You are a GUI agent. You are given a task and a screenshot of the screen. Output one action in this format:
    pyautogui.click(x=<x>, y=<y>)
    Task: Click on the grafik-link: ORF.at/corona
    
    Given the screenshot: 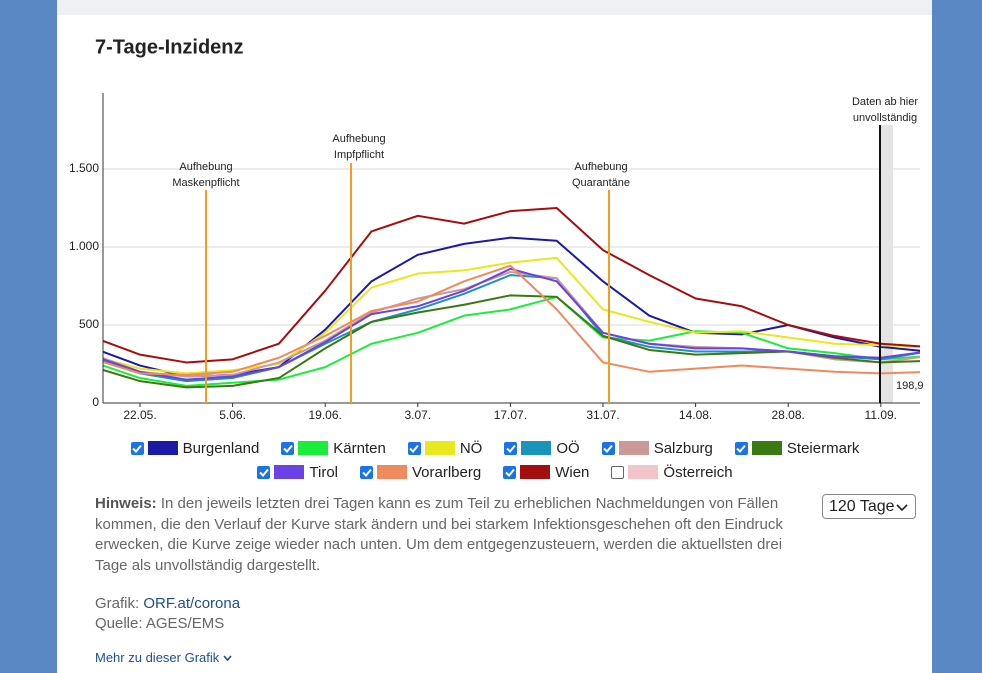 What is the action you would take?
    pyautogui.click(x=192, y=603)
    